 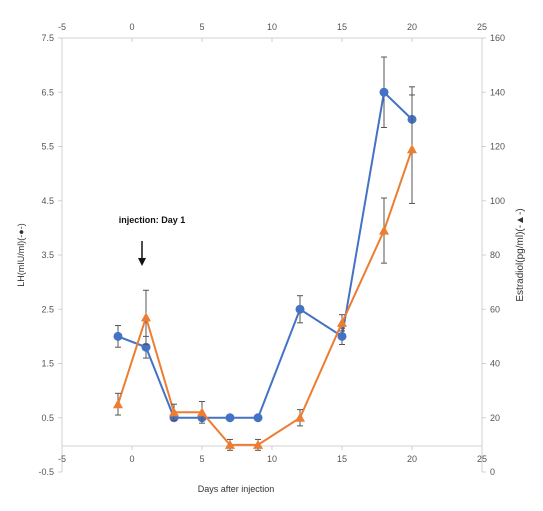 What do you see at coordinates (201, 459) in the screenshot?
I see `bottom-x-tick-label: 5` at bounding box center [201, 459].